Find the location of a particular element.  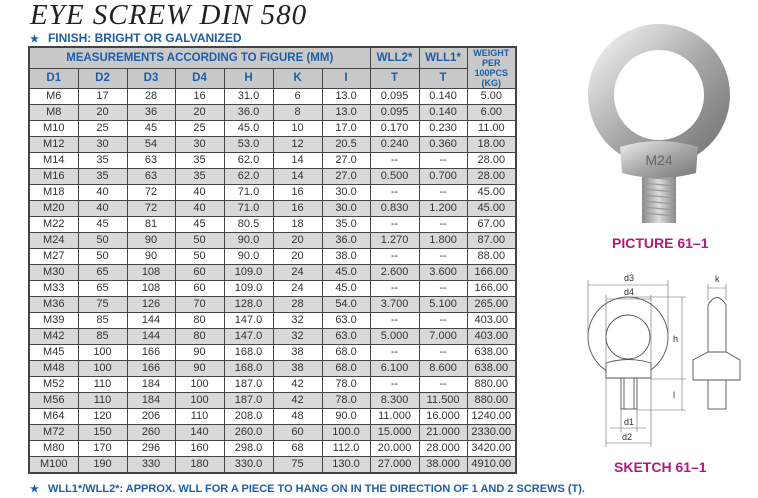

table-cell: 12 is located at coordinates (297, 144).